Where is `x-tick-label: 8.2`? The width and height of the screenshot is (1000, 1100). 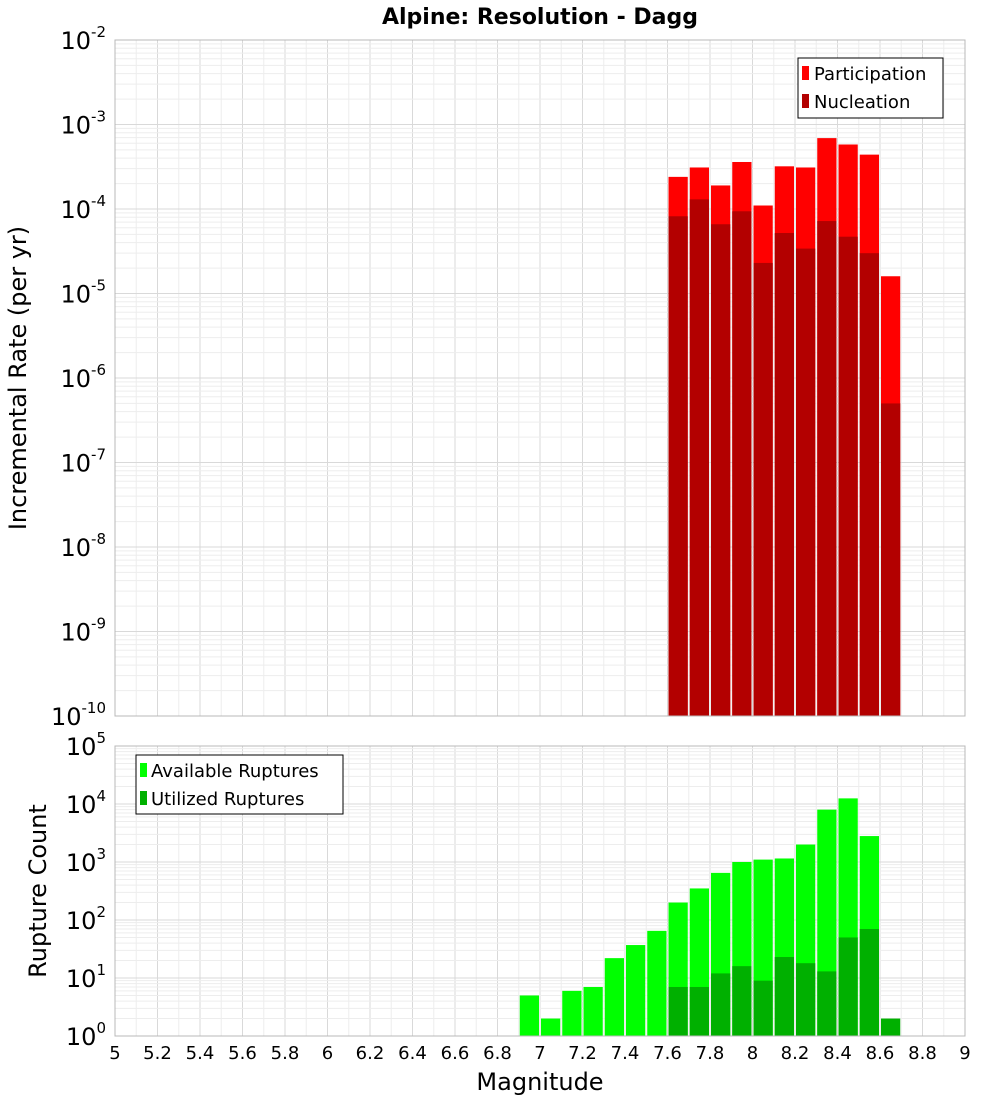
x-tick-label: 8.2 is located at coordinates (795, 1053).